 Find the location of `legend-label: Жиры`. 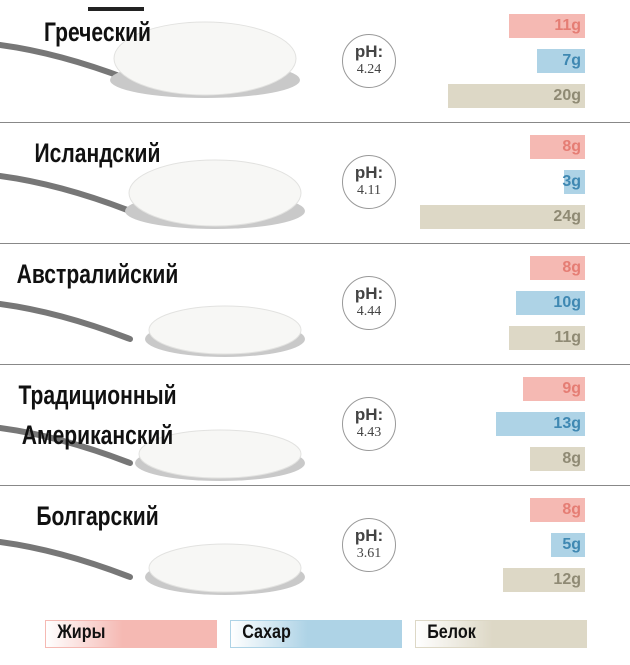

legend-label: Жиры is located at coordinates (81, 632).